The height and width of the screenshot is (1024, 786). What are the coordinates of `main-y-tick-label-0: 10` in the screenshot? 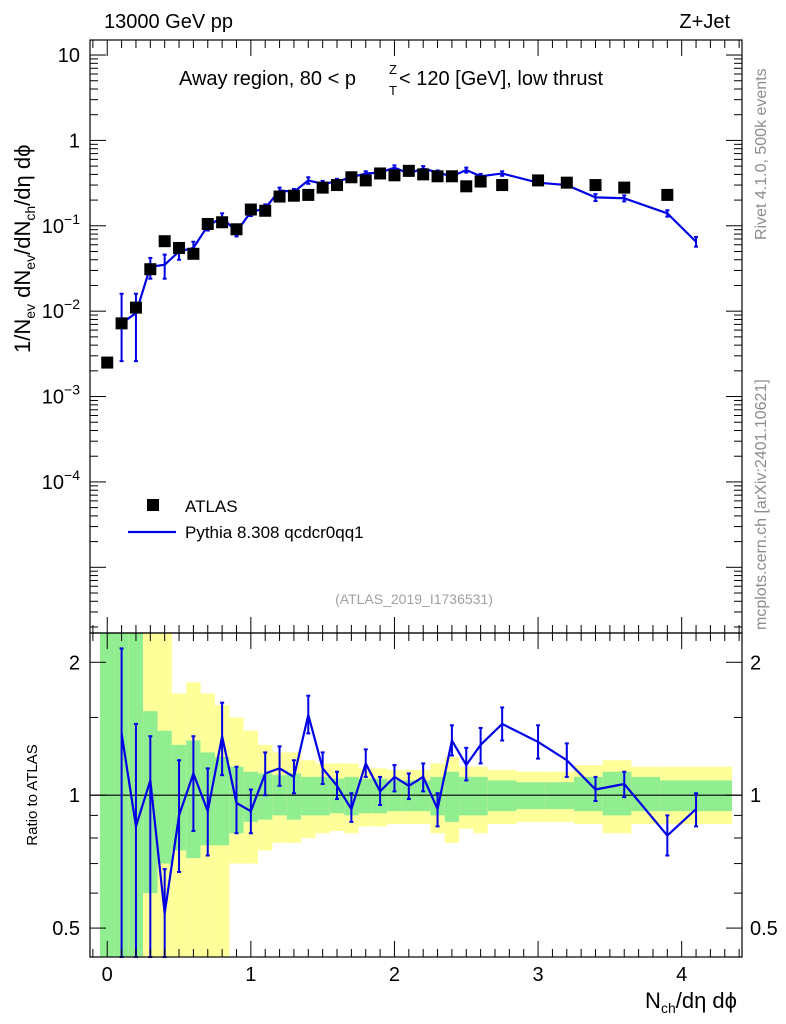 It's located at (69, 56).